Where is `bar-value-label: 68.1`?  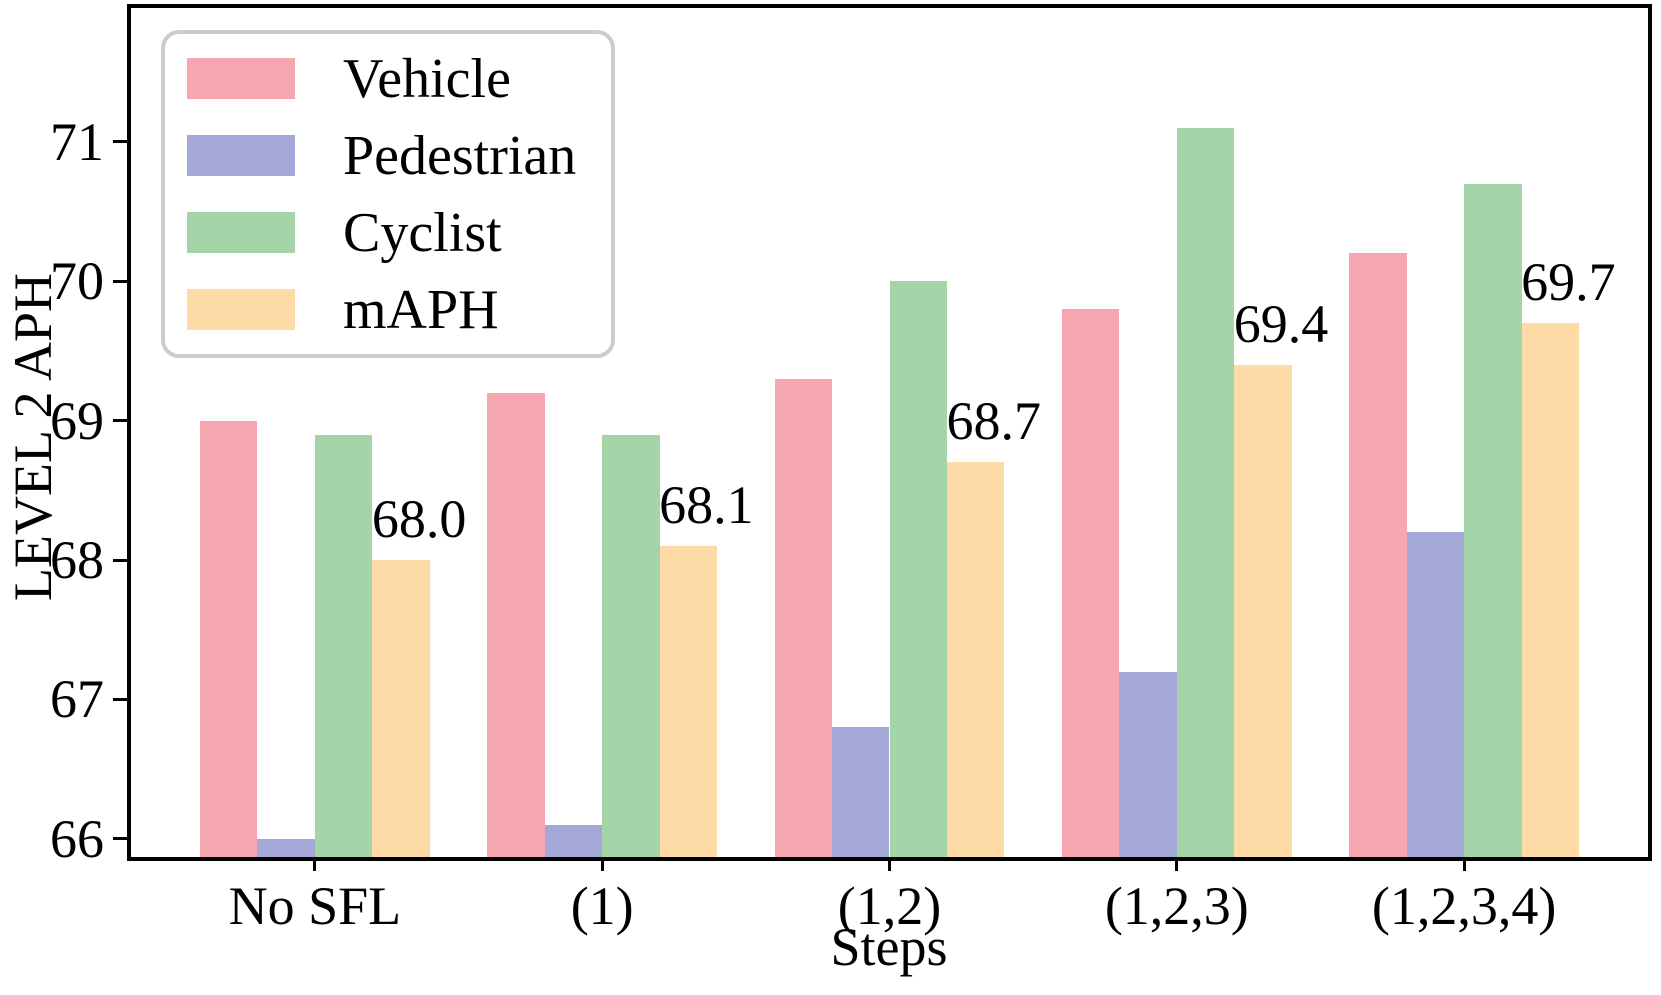 bar-value-label: 68.1 is located at coordinates (706, 505).